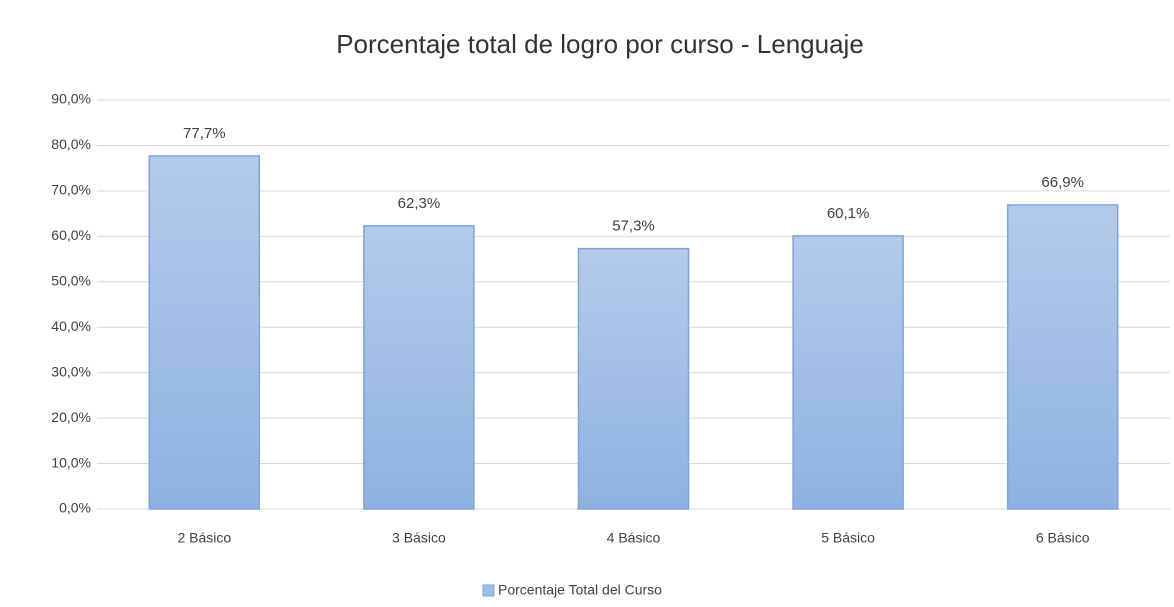 This screenshot has width=1174, height=607. I want to click on y-tick-label: 70,0%, so click(71, 190).